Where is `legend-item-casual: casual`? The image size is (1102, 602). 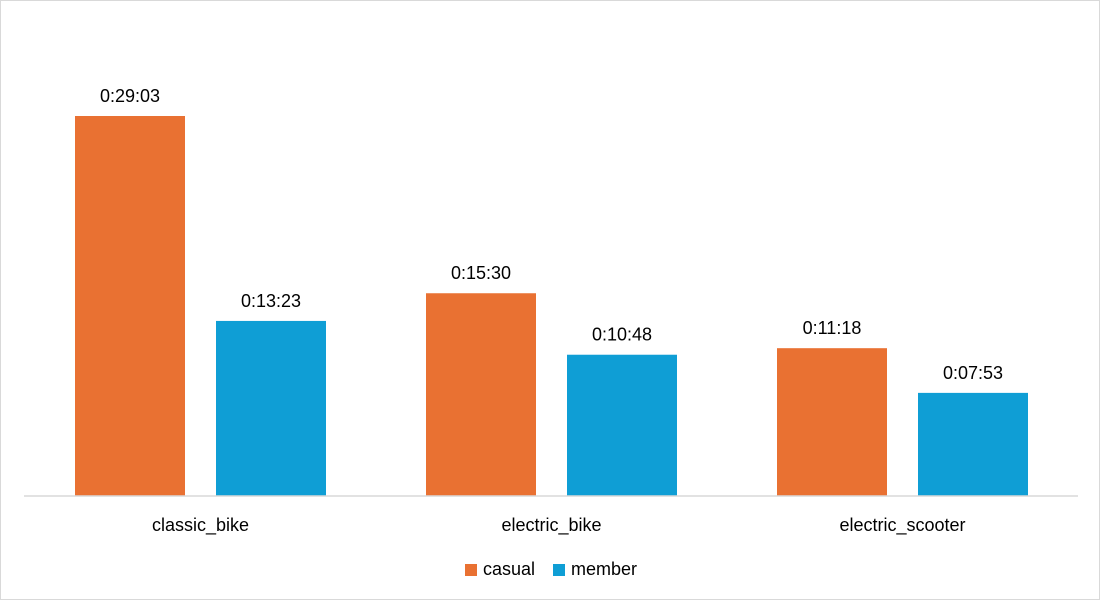 legend-item-casual: casual is located at coordinates (499, 569).